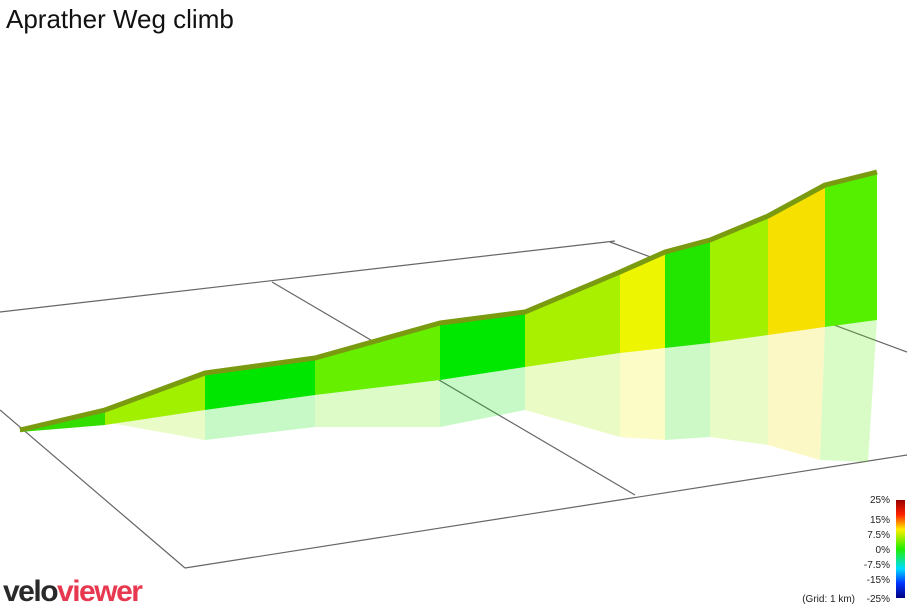  I want to click on legend-label: -25%, so click(878, 599).